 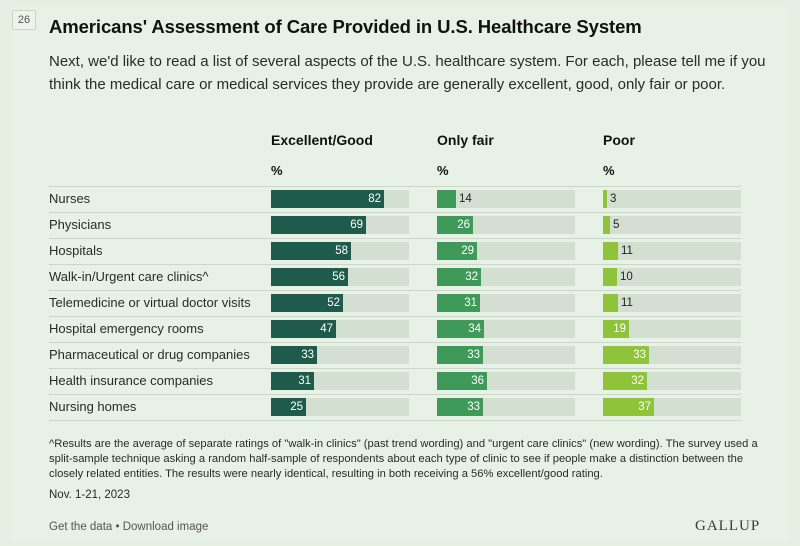 What do you see at coordinates (506, 329) in the screenshot?
I see `bar-track: 34` at bounding box center [506, 329].